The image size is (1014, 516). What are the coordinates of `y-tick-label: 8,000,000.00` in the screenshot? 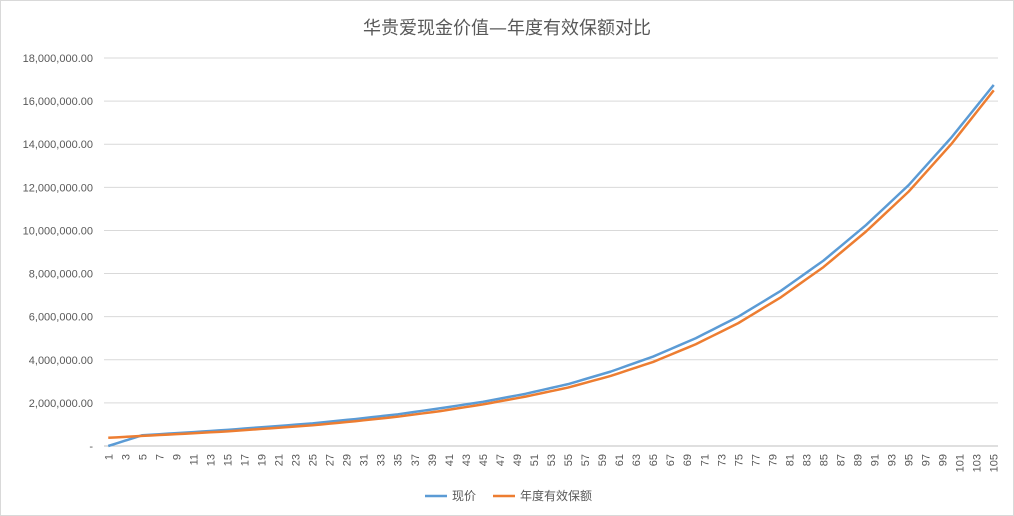 It's located at (61, 275).